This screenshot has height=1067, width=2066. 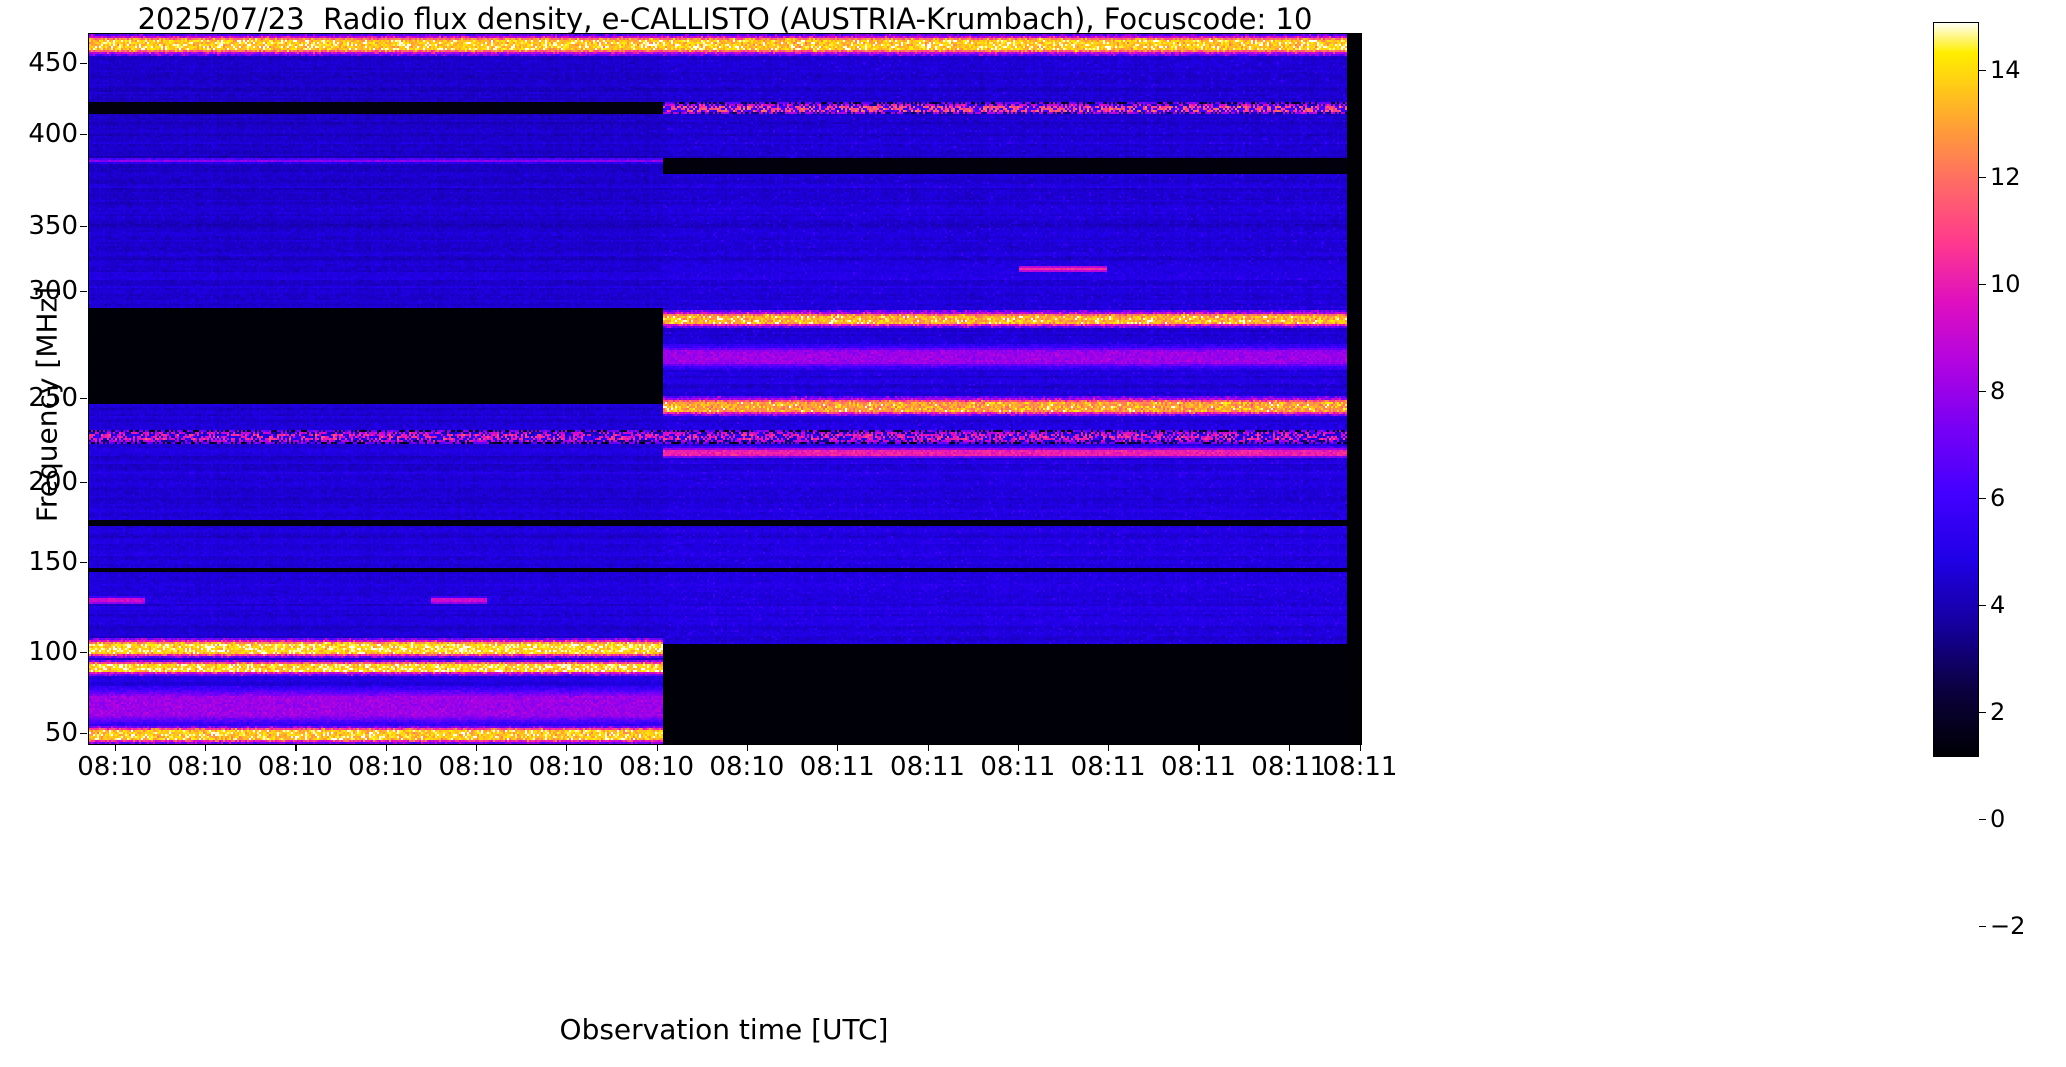 What do you see at coordinates (1979, 481) in the screenshot?
I see `colorbar: 14 12 10 8 6 4 2 0 −2` at bounding box center [1979, 481].